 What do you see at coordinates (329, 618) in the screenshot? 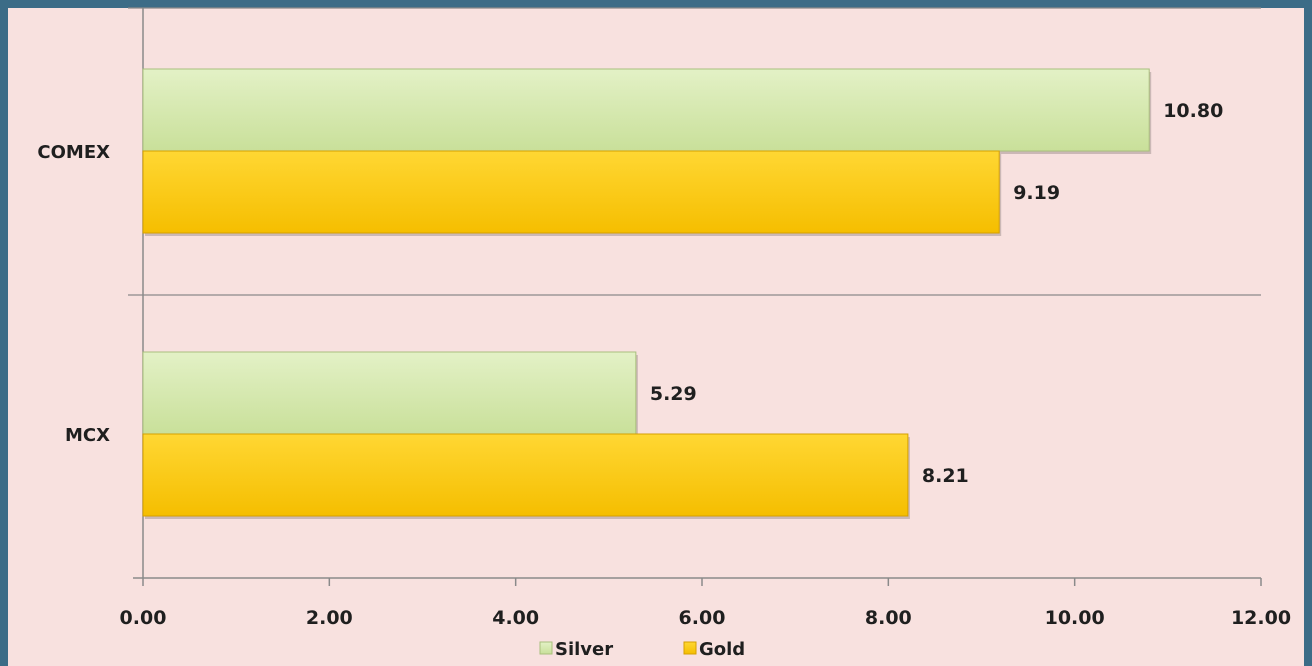
I see `x-tick-label: 2.00` at bounding box center [329, 618].